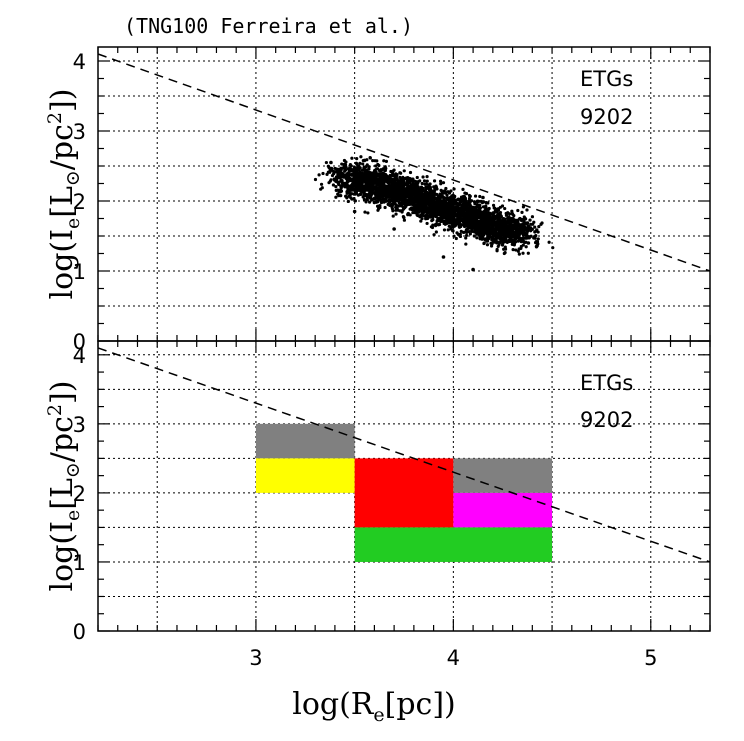 This screenshot has width=744, height=741. Describe the element at coordinates (255, 658) in the screenshot. I see `x-tick-label: 3` at that location.